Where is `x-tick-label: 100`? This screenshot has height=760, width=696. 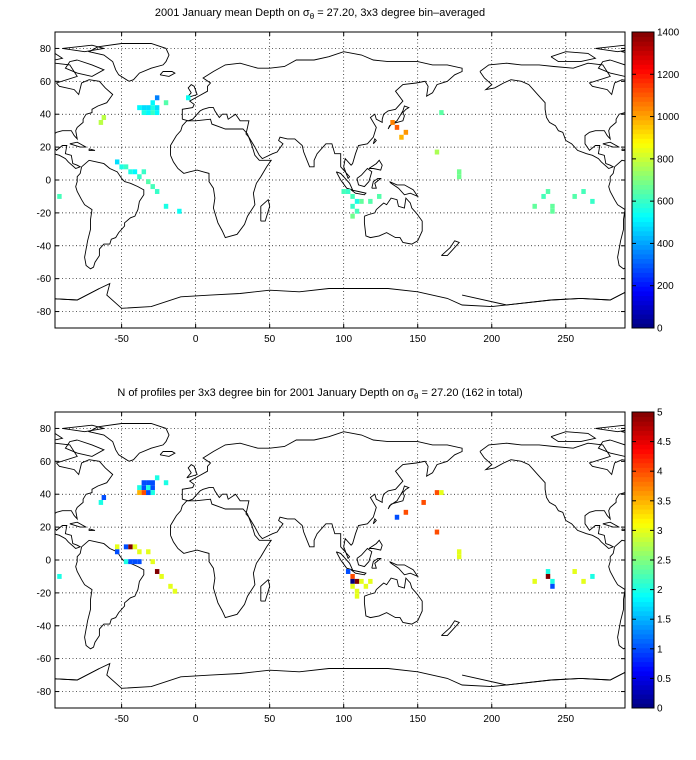
x-tick-label: 100 is located at coordinates (343, 719).